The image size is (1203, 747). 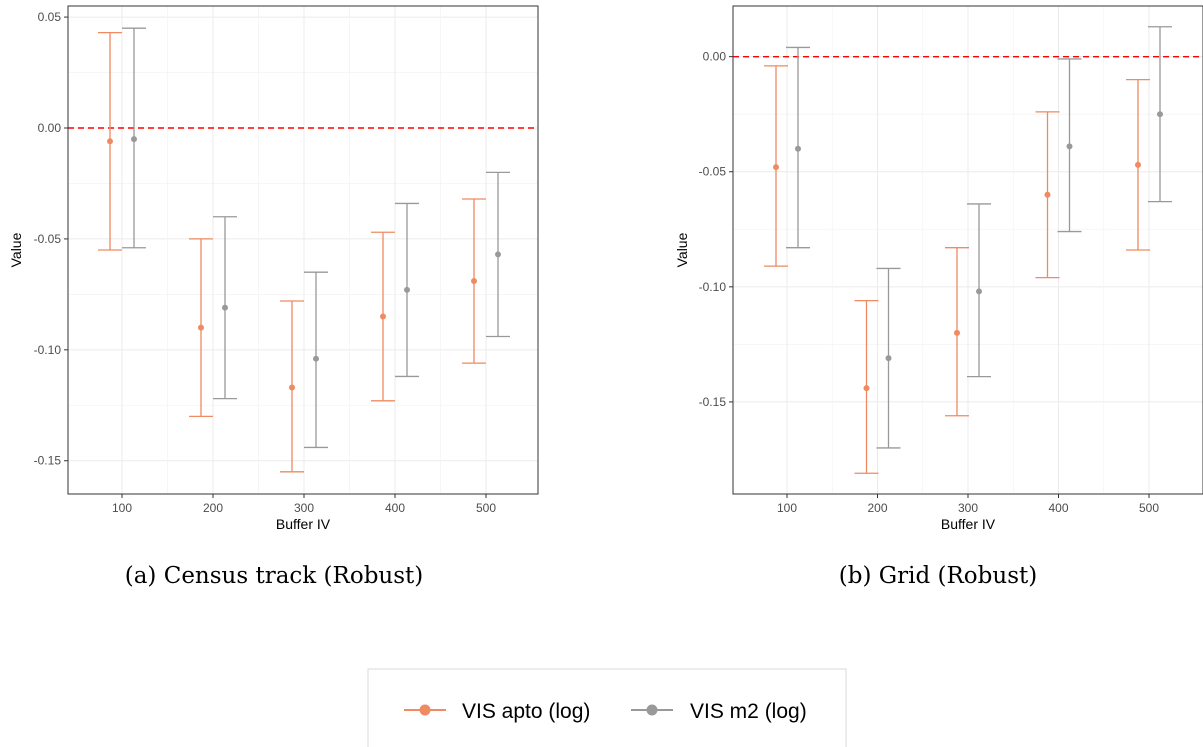 I want to click on y-tick-label: 0.05, so click(x=50, y=17).